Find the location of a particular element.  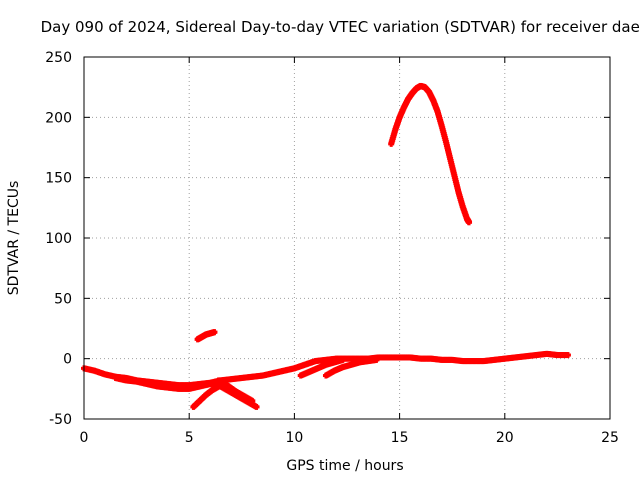

series-arc-15-18h is located at coordinates (430, 154).